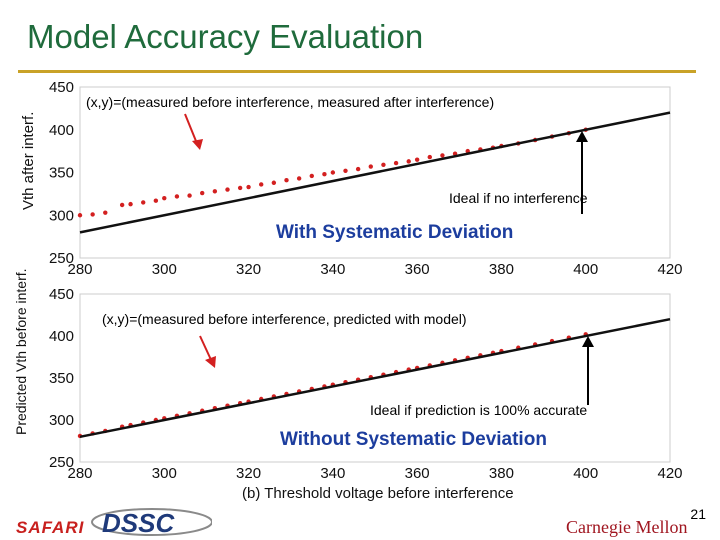 This screenshot has height=540, width=720. I want to click on dssc-logo: DSSC, so click(147, 522).